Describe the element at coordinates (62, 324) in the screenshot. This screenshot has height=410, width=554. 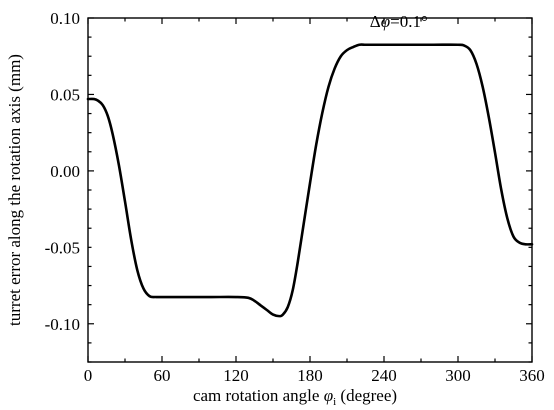
I see `y-tick-label: -0.10` at that location.